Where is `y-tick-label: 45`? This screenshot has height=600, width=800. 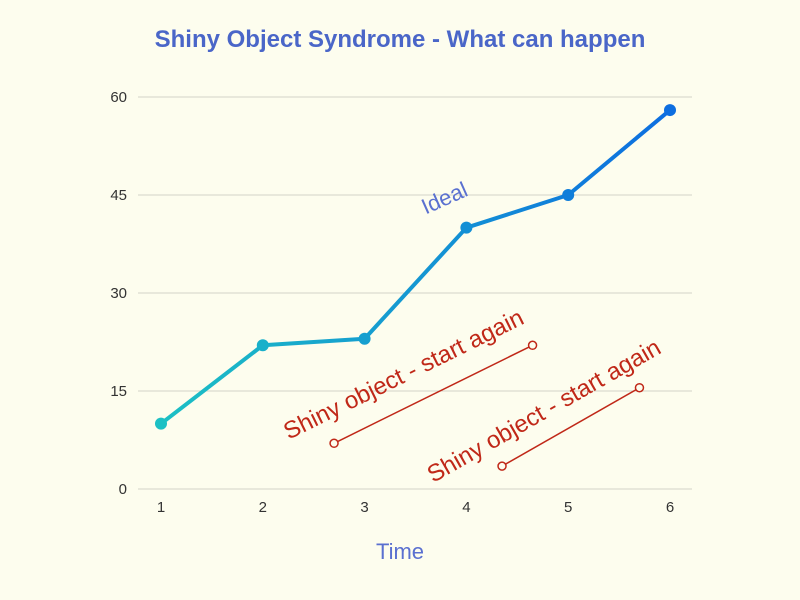 y-tick-label: 45 is located at coordinates (118, 195).